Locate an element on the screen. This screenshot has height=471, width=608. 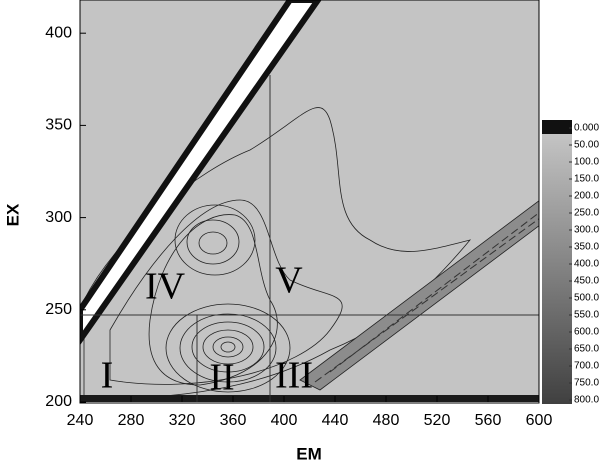
colorbar-label: 300.0 is located at coordinates (586, 230).